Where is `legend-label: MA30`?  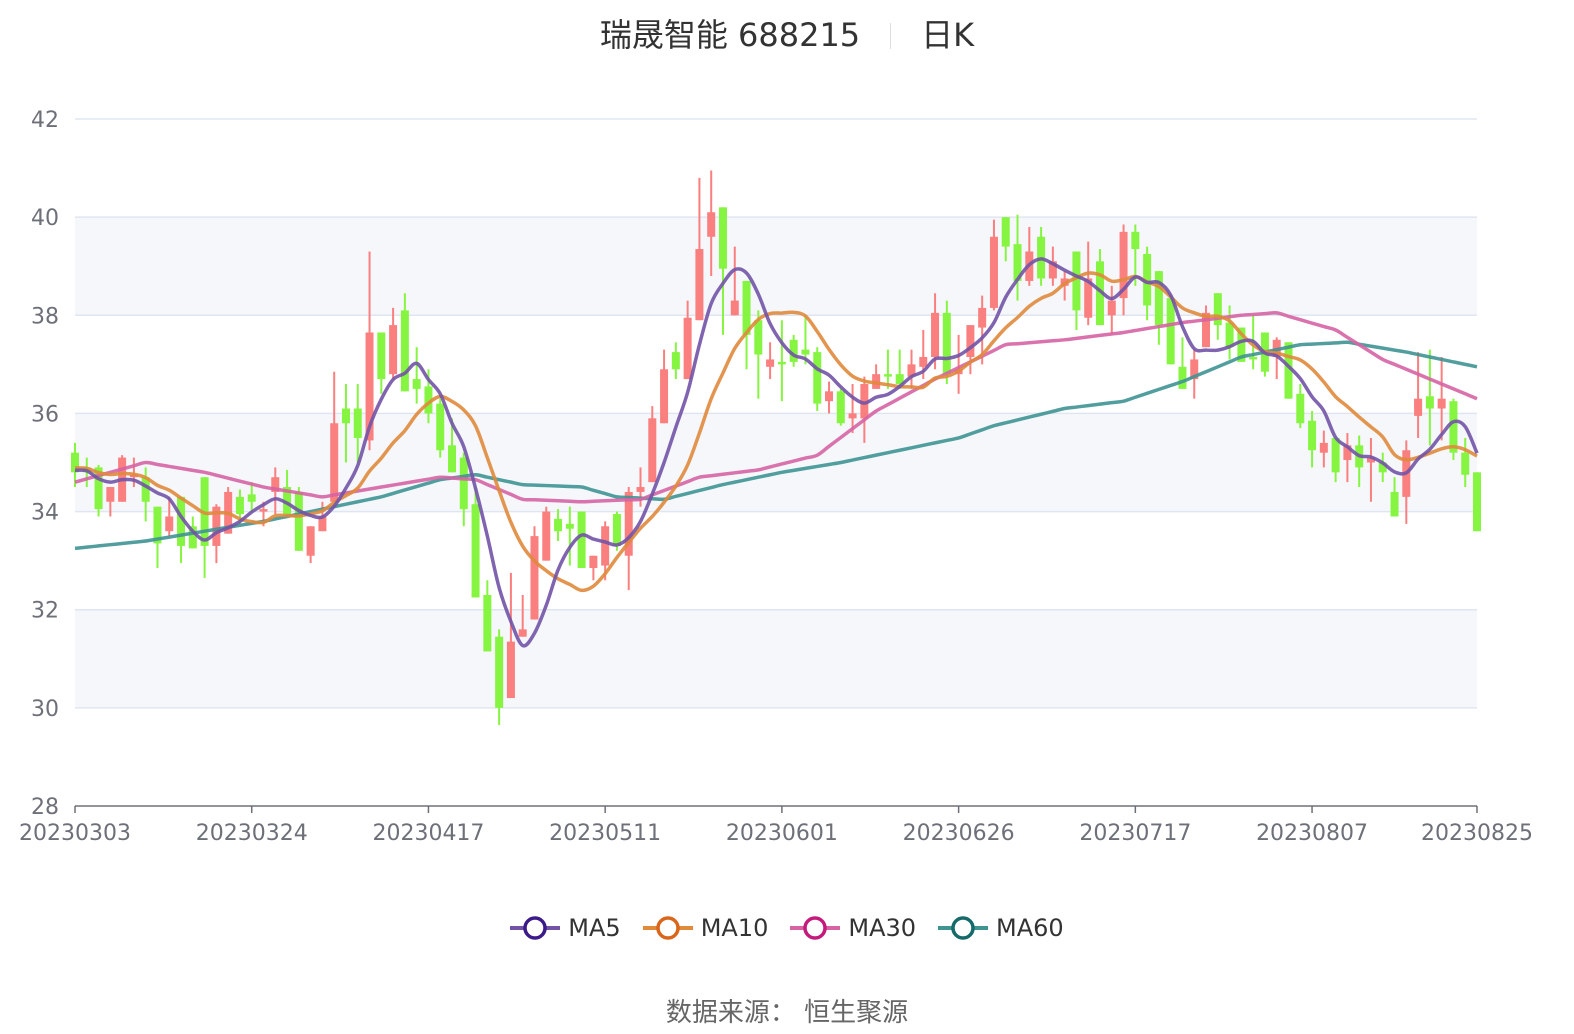
legend-label: MA30 is located at coordinates (882, 928).